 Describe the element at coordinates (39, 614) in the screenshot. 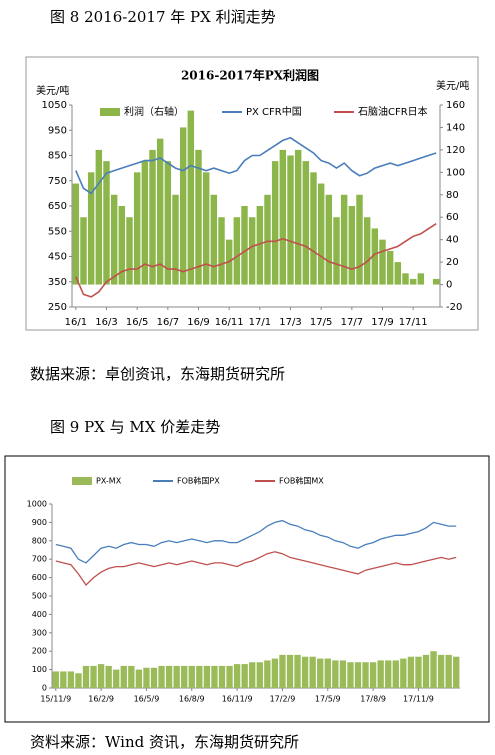

I see `y-tick-label: 400` at that location.